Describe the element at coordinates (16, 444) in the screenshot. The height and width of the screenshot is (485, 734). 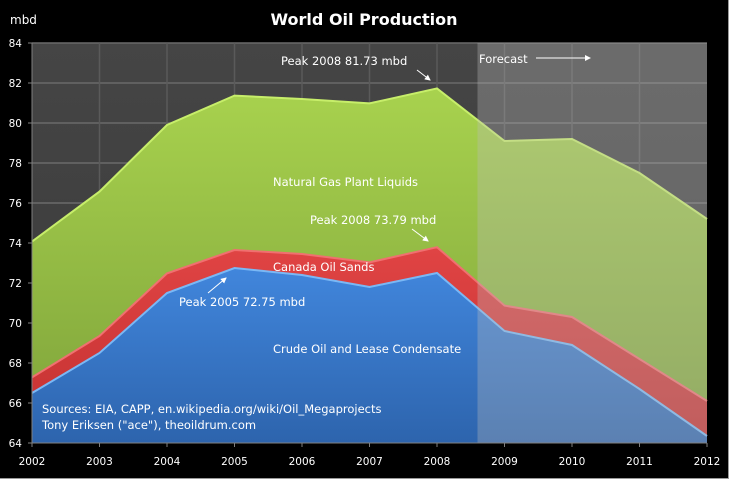
I see `y-tick-label-64: 64` at that location.